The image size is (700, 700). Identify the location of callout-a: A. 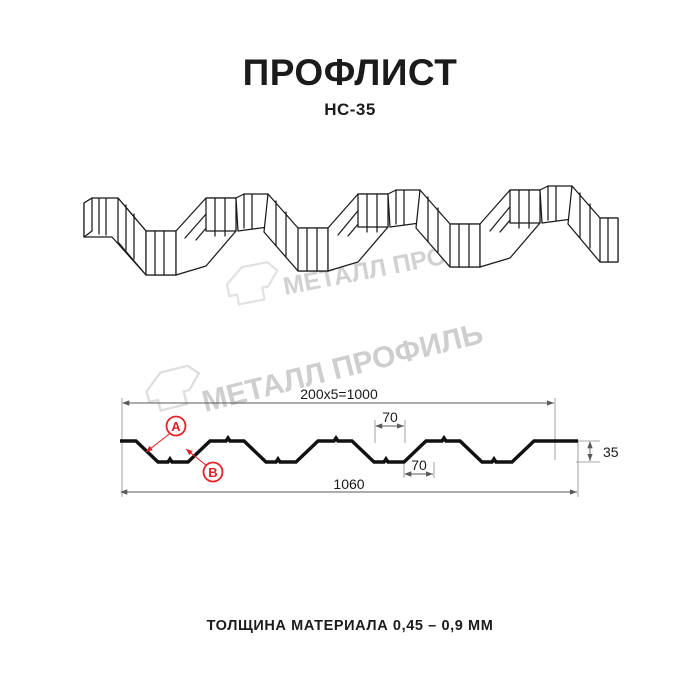
(166, 434).